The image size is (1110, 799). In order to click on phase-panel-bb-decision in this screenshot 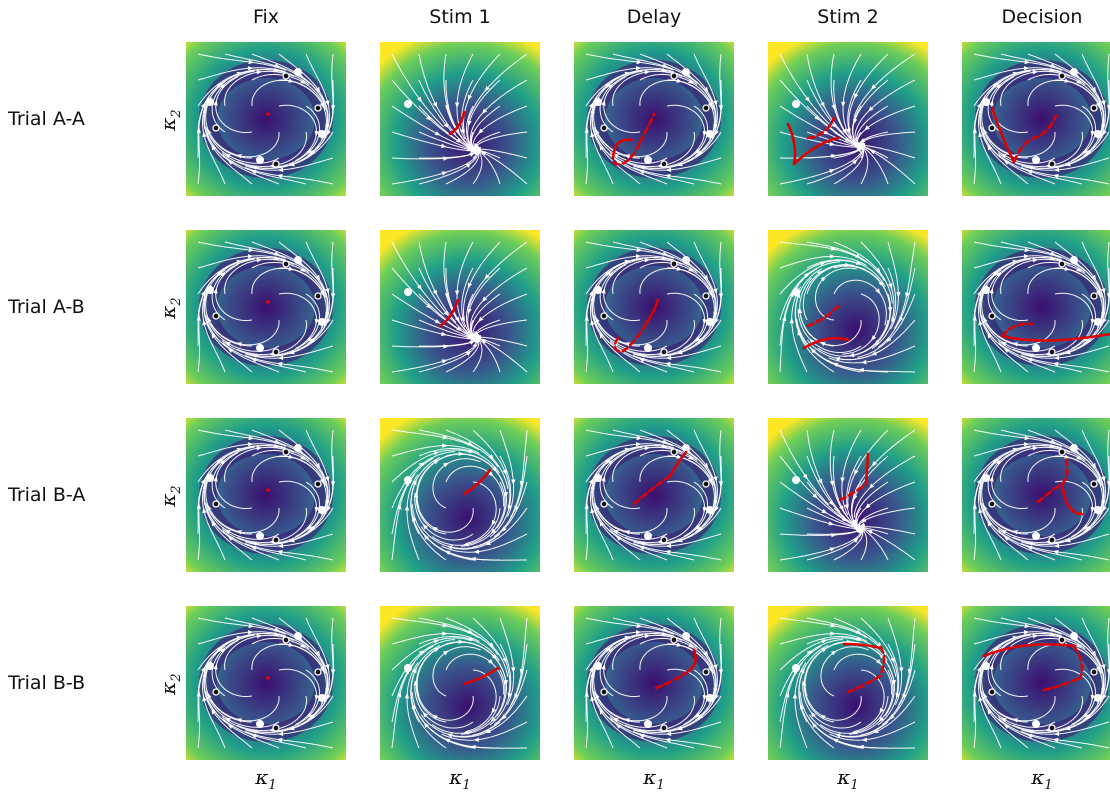, I will do `click(1036, 683)`.